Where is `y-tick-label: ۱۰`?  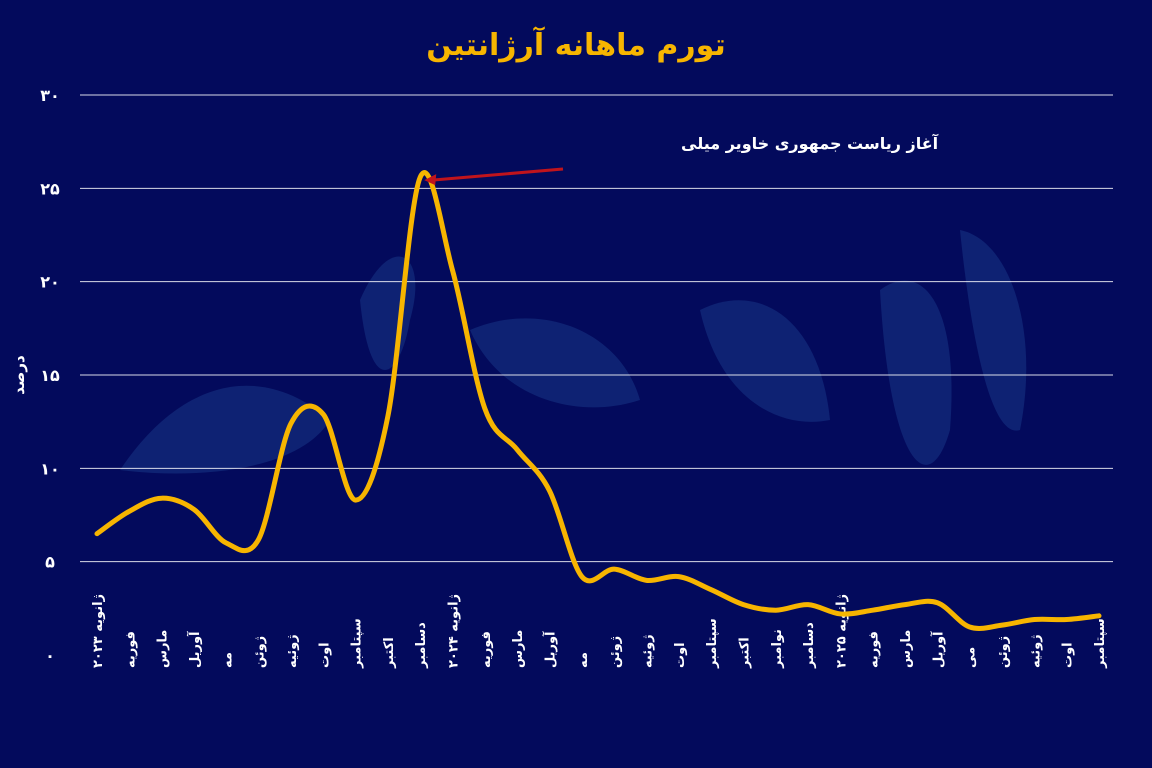 y-tick-label: ۱۰ is located at coordinates (50, 468).